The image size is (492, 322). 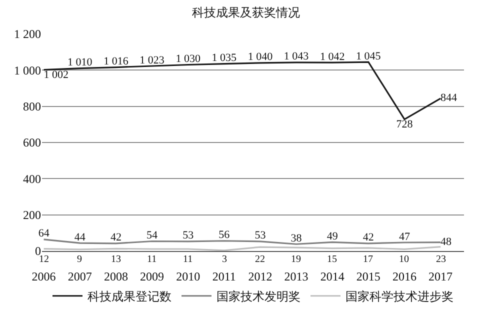 I want to click on data-label: 1 035, so click(x=225, y=58).